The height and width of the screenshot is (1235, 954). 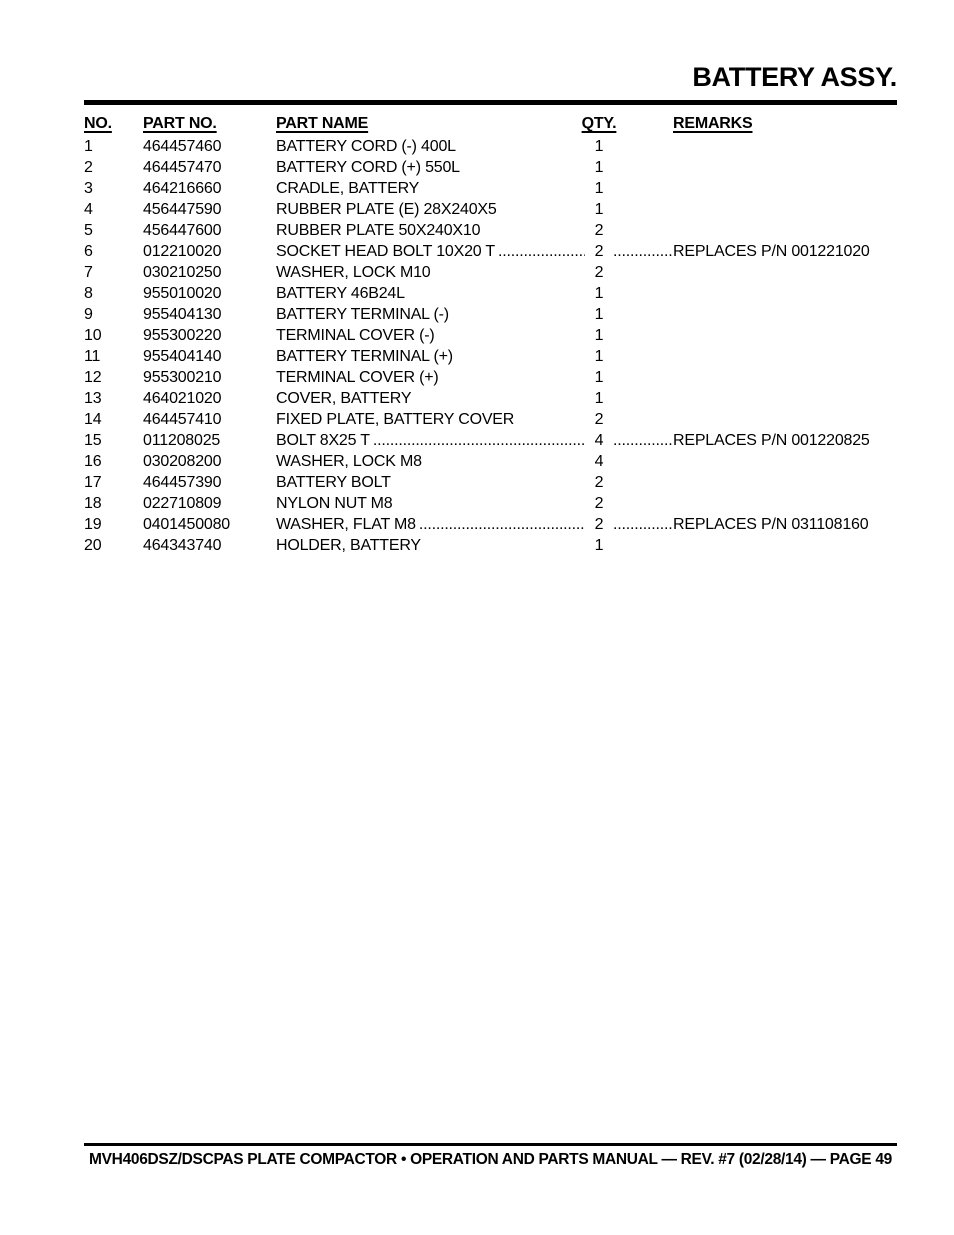 I want to click on row-part-name-cell: BATTERY CORD (-) 400L, so click(x=430, y=146).